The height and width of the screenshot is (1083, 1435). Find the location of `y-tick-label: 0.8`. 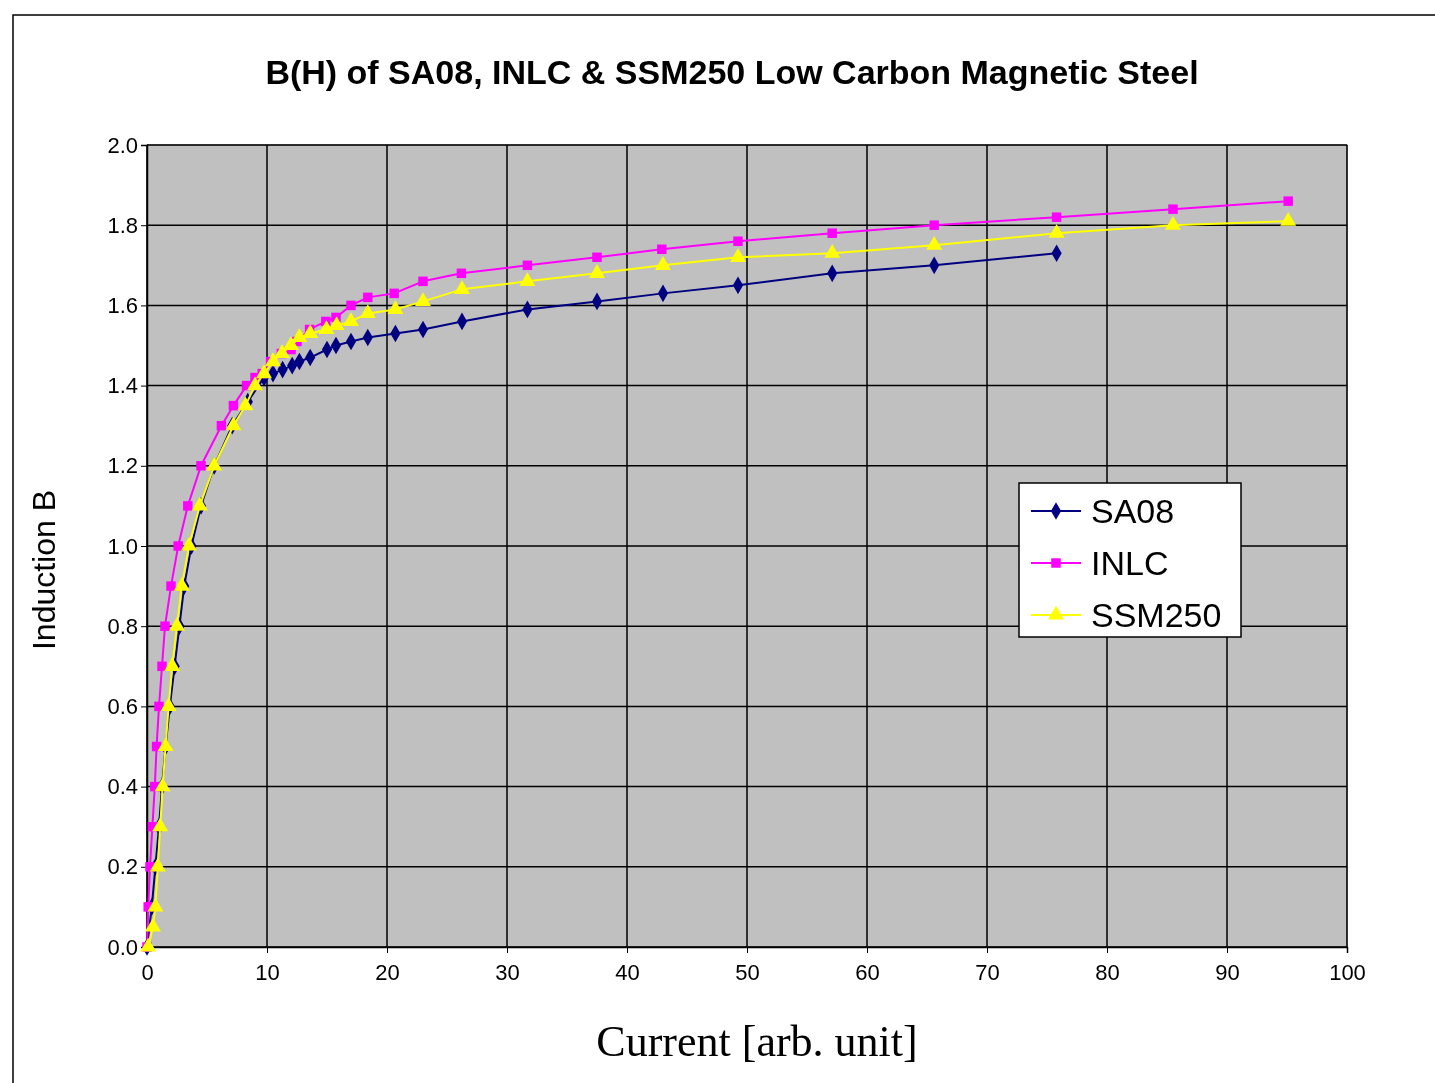

y-tick-label: 0.8 is located at coordinates (122, 626).